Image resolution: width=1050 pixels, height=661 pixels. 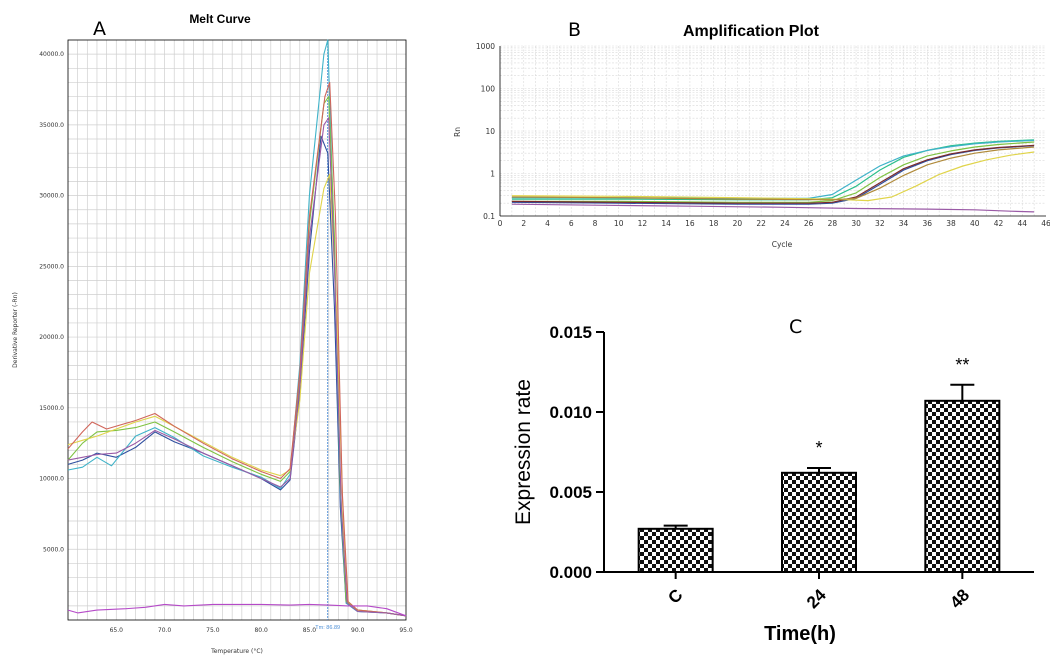 I want to click on melt-curve-y-axis-label: Derivative Reporter (-Rn), so click(x=15, y=330).